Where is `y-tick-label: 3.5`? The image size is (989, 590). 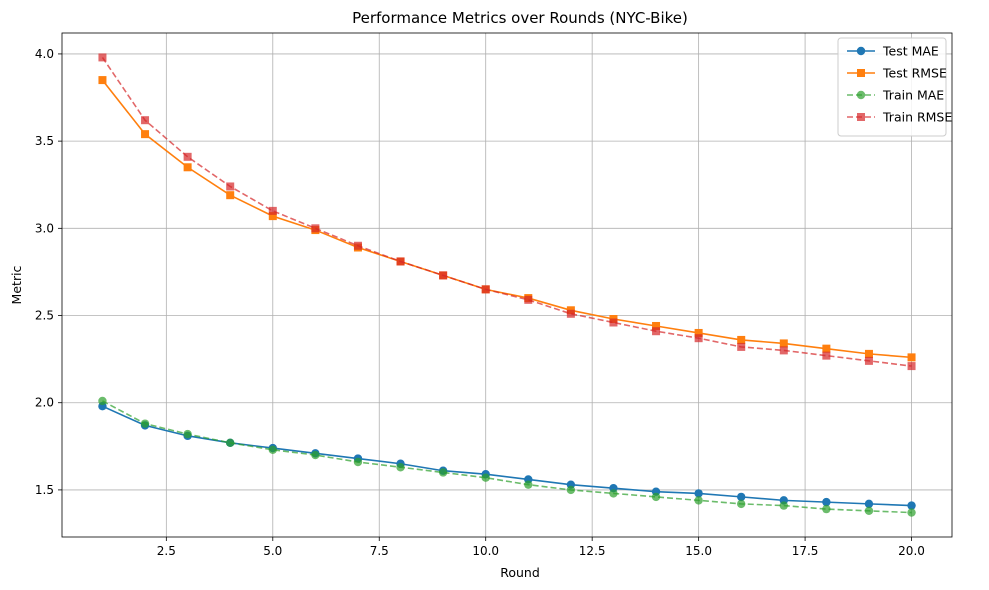 y-tick-label: 3.5 is located at coordinates (44, 141).